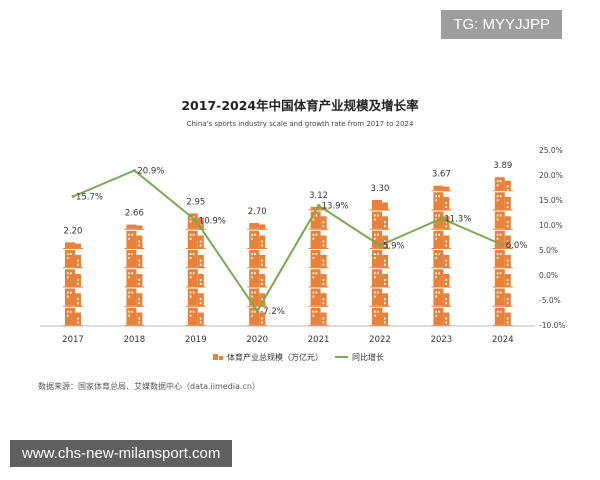 Image resolution: width=600 pixels, height=480 pixels. I want to click on legend-bar-label: 体育产业总规模（万亿元）, so click(275, 357).